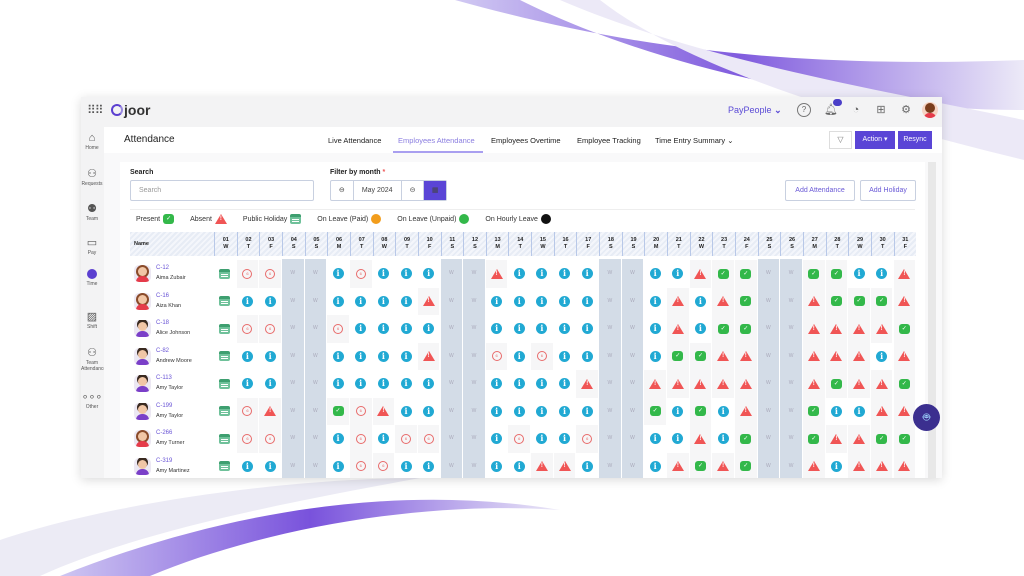 The width and height of the screenshot is (1024, 576). Describe the element at coordinates (915, 140) in the screenshot. I see `resync-button: Resync` at that location.